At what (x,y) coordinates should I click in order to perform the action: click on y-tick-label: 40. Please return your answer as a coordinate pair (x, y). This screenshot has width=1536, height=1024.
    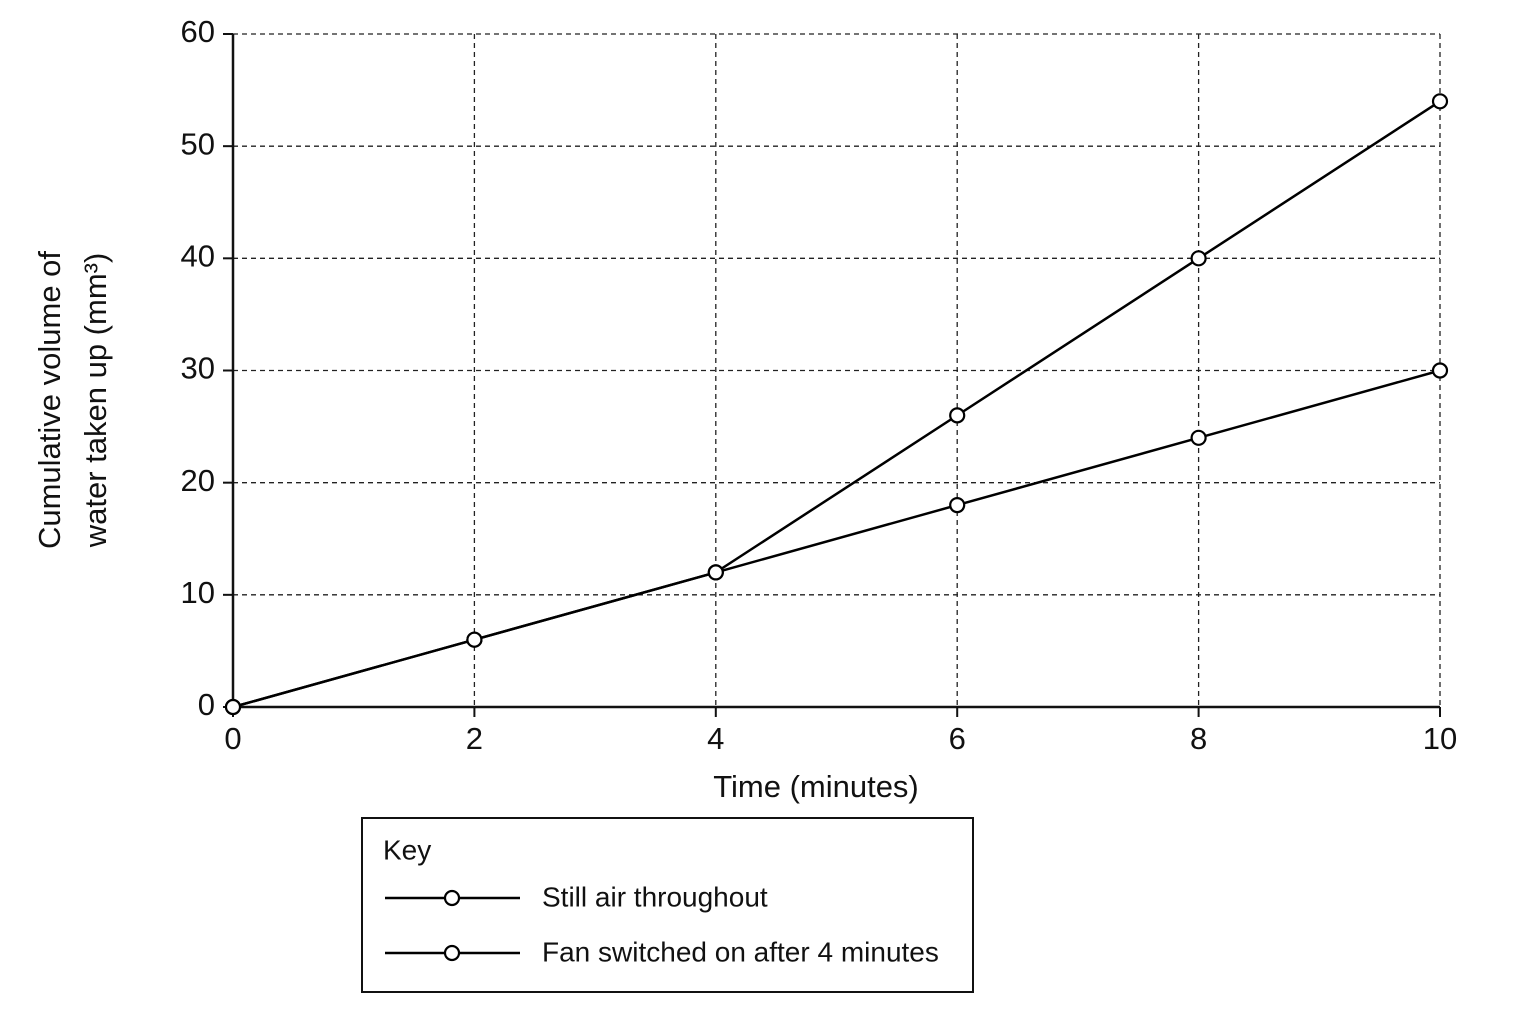
    Looking at the image, I should click on (198, 256).